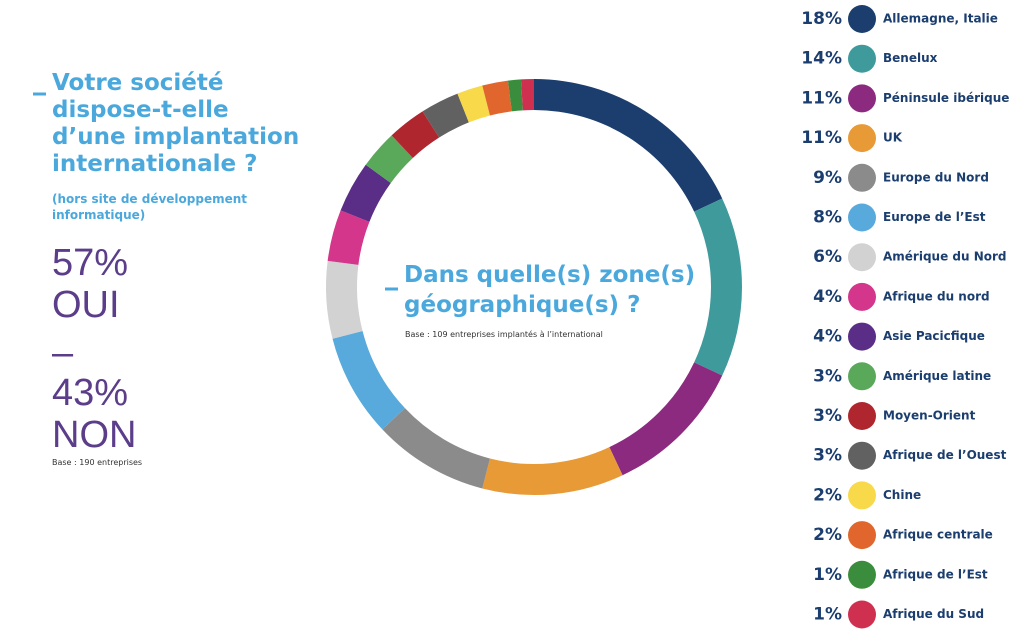 This screenshot has height=637, width=1024. I want to click on legend-label: Afrique de l’Ouest, so click(945, 455).